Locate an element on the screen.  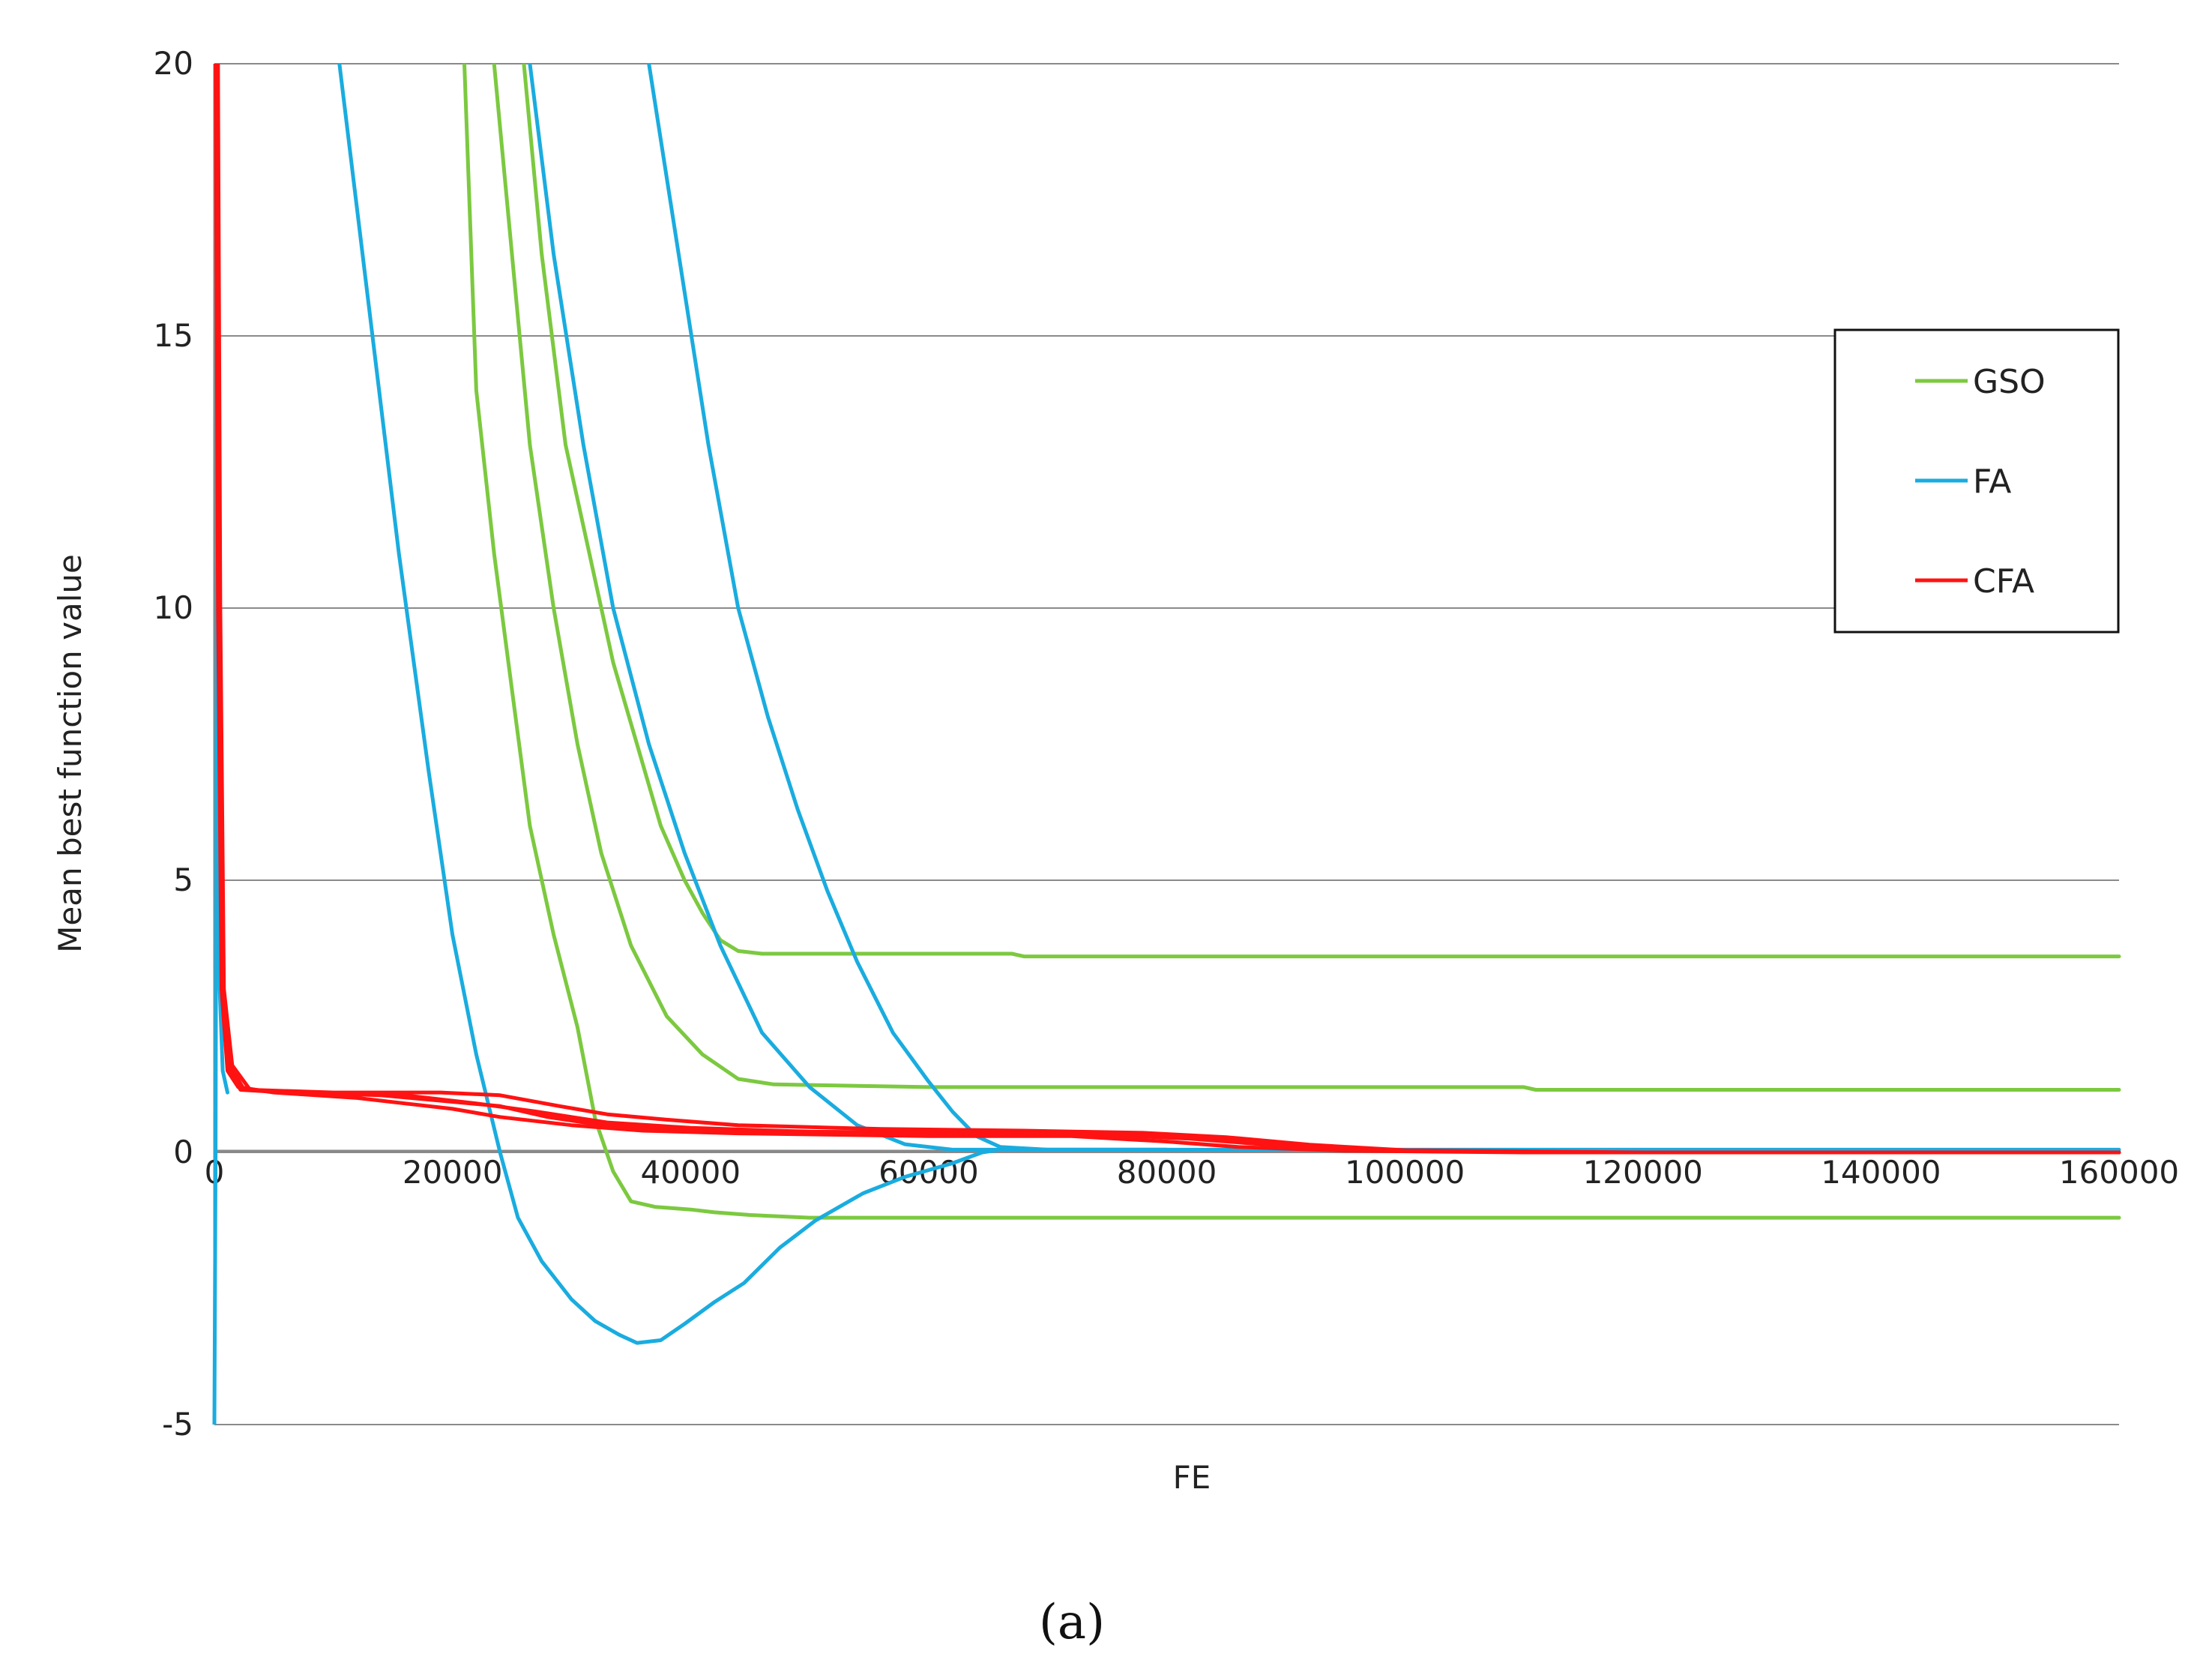
x-tick-label: 40000 is located at coordinates (690, 1173).